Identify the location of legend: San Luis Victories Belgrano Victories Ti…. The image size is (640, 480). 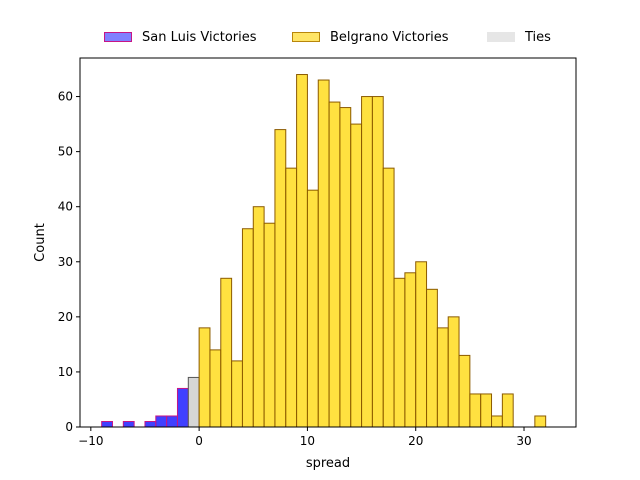
(320, 37).